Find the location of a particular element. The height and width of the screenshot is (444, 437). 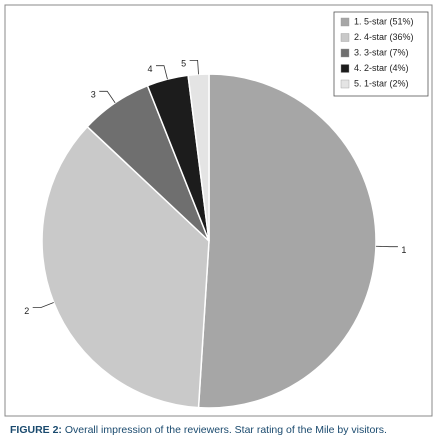

slice-label: 2 is located at coordinates (26, 311).